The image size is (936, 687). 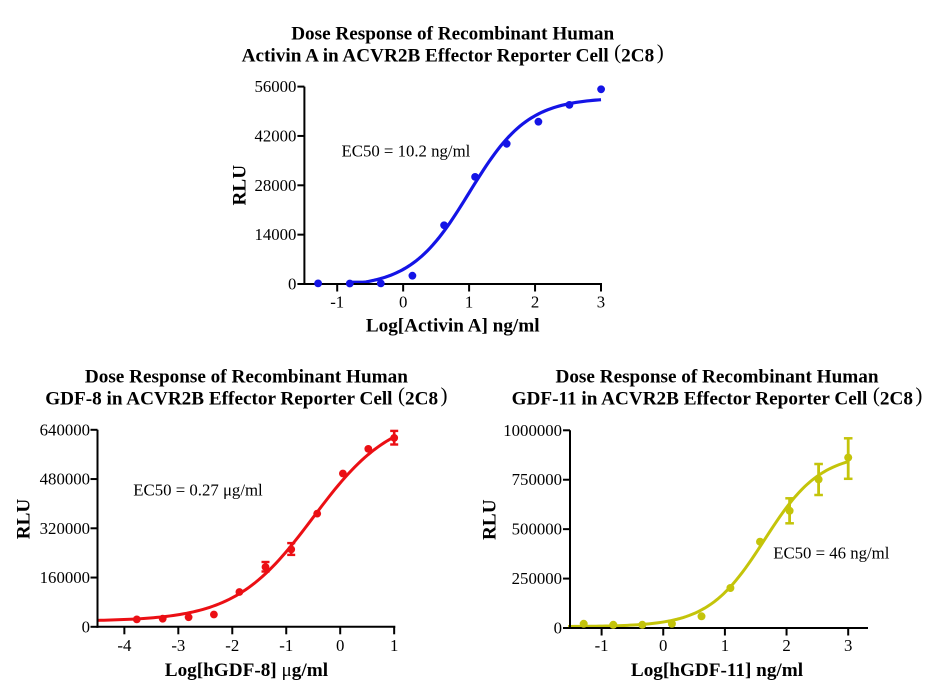 I want to click on svg-text: Log[hGDF-11] ng/ml, so click(x=717, y=670).